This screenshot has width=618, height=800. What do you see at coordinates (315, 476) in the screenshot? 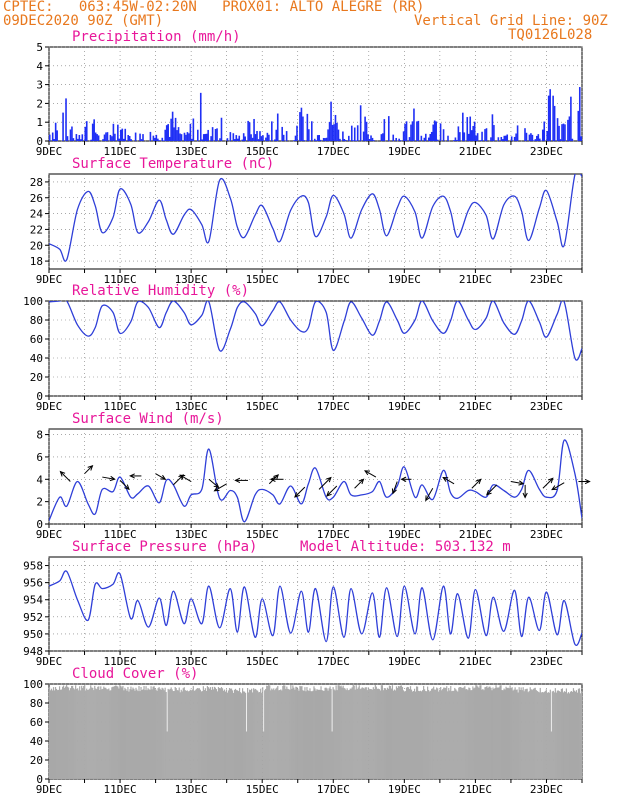
I see `wind-frame` at bounding box center [315, 476].